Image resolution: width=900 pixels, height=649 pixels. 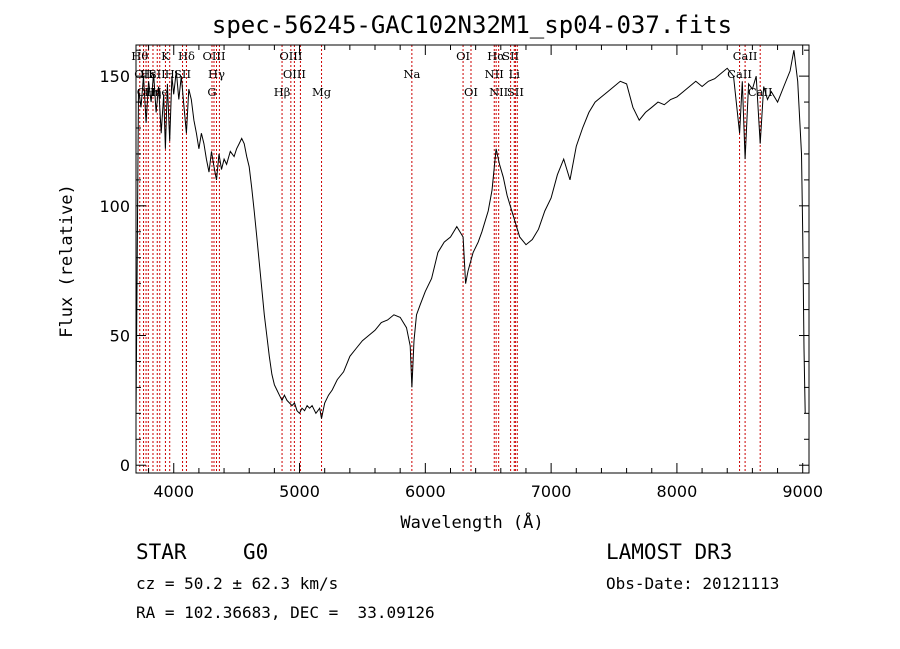 What do you see at coordinates (294, 74) in the screenshot?
I see `line-marker-label-17: OIII` at bounding box center [294, 74].